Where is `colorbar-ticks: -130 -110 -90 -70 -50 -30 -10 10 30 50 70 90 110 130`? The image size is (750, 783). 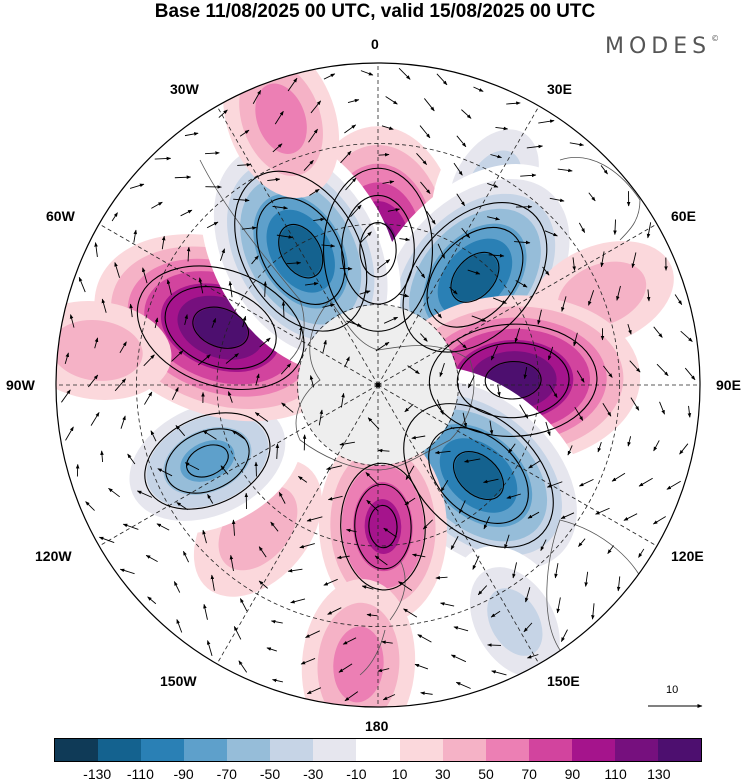
colorbar-ticks: -130 -110 -90 -70 -50 -30 -10 10 30 50 70 90 110 130 is located at coordinates (375, 774).